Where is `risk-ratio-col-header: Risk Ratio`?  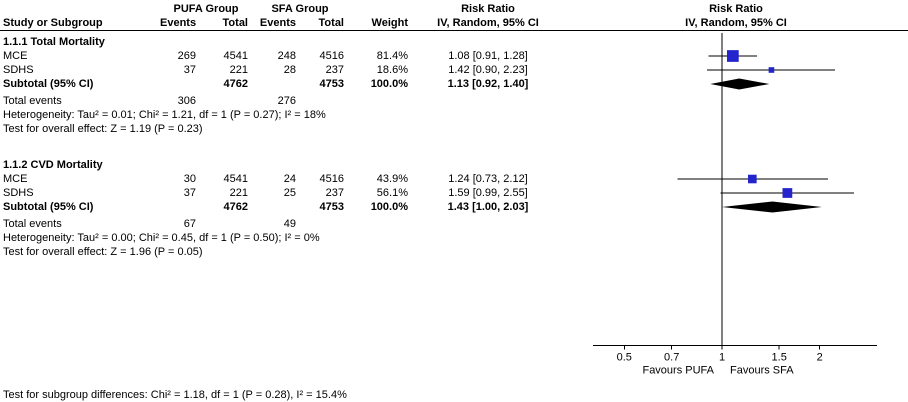
risk-ratio-col-header: Risk Ratio is located at coordinates (488, 9).